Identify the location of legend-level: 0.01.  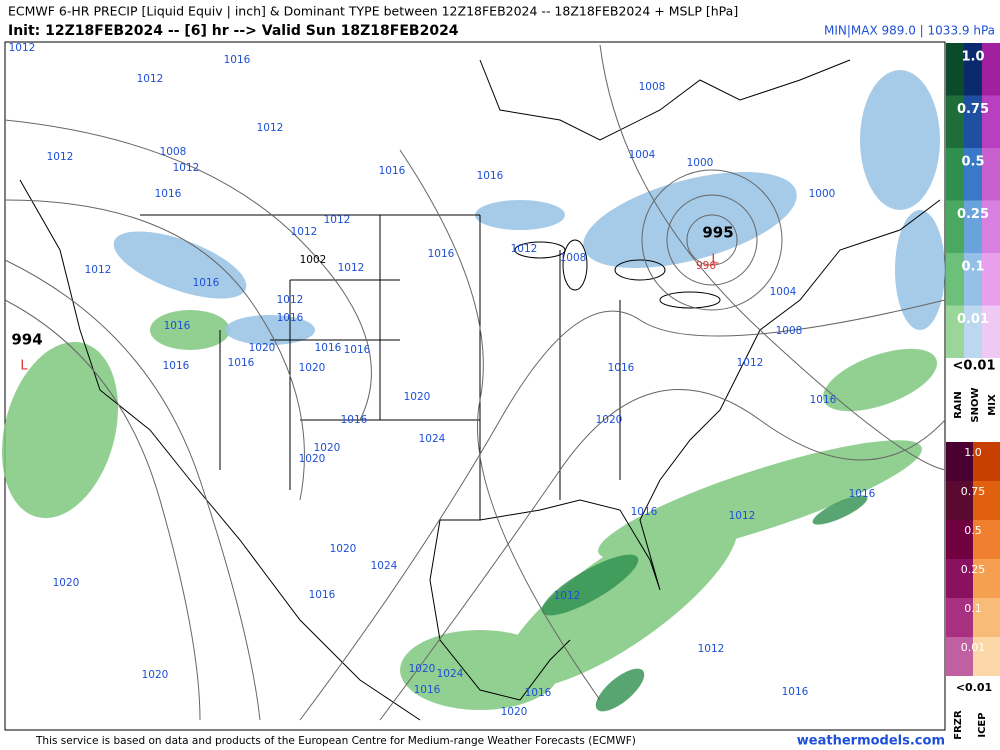
(973, 319).